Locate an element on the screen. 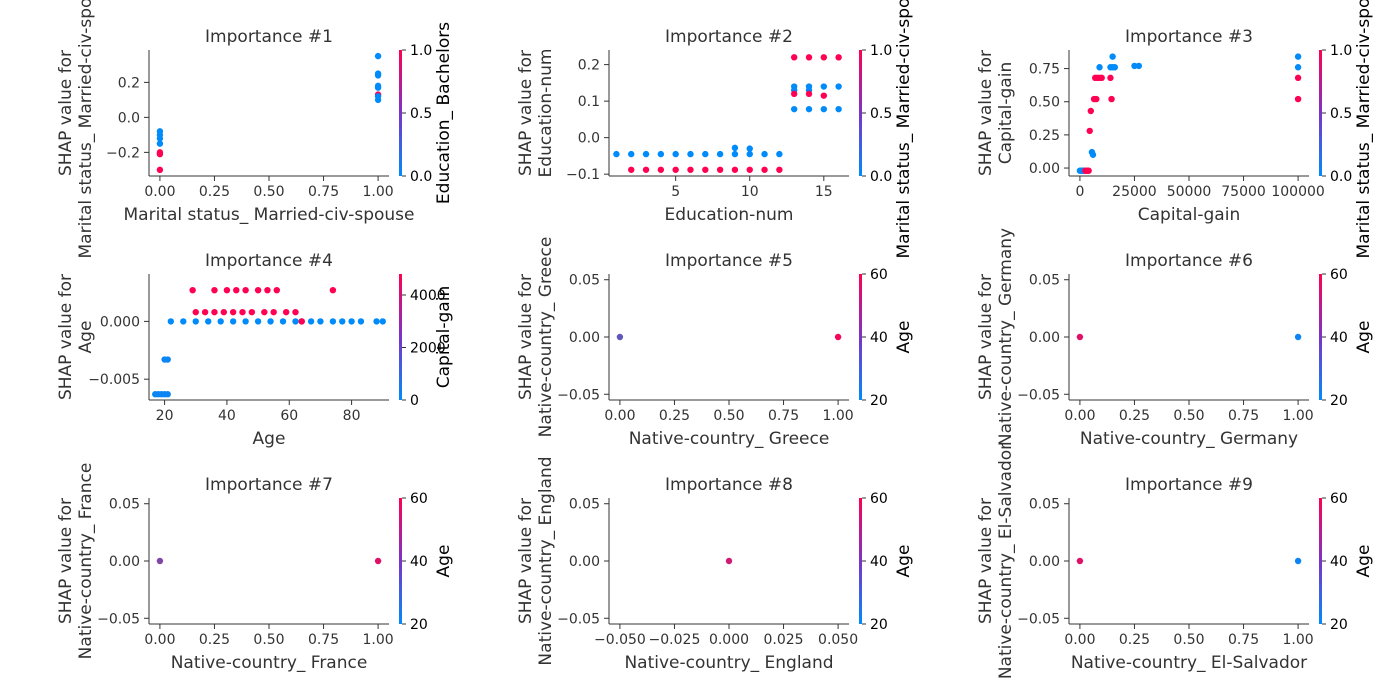 The height and width of the screenshot is (700, 1400). y-tick-label: 0.25 is located at coordinates (1044, 136).